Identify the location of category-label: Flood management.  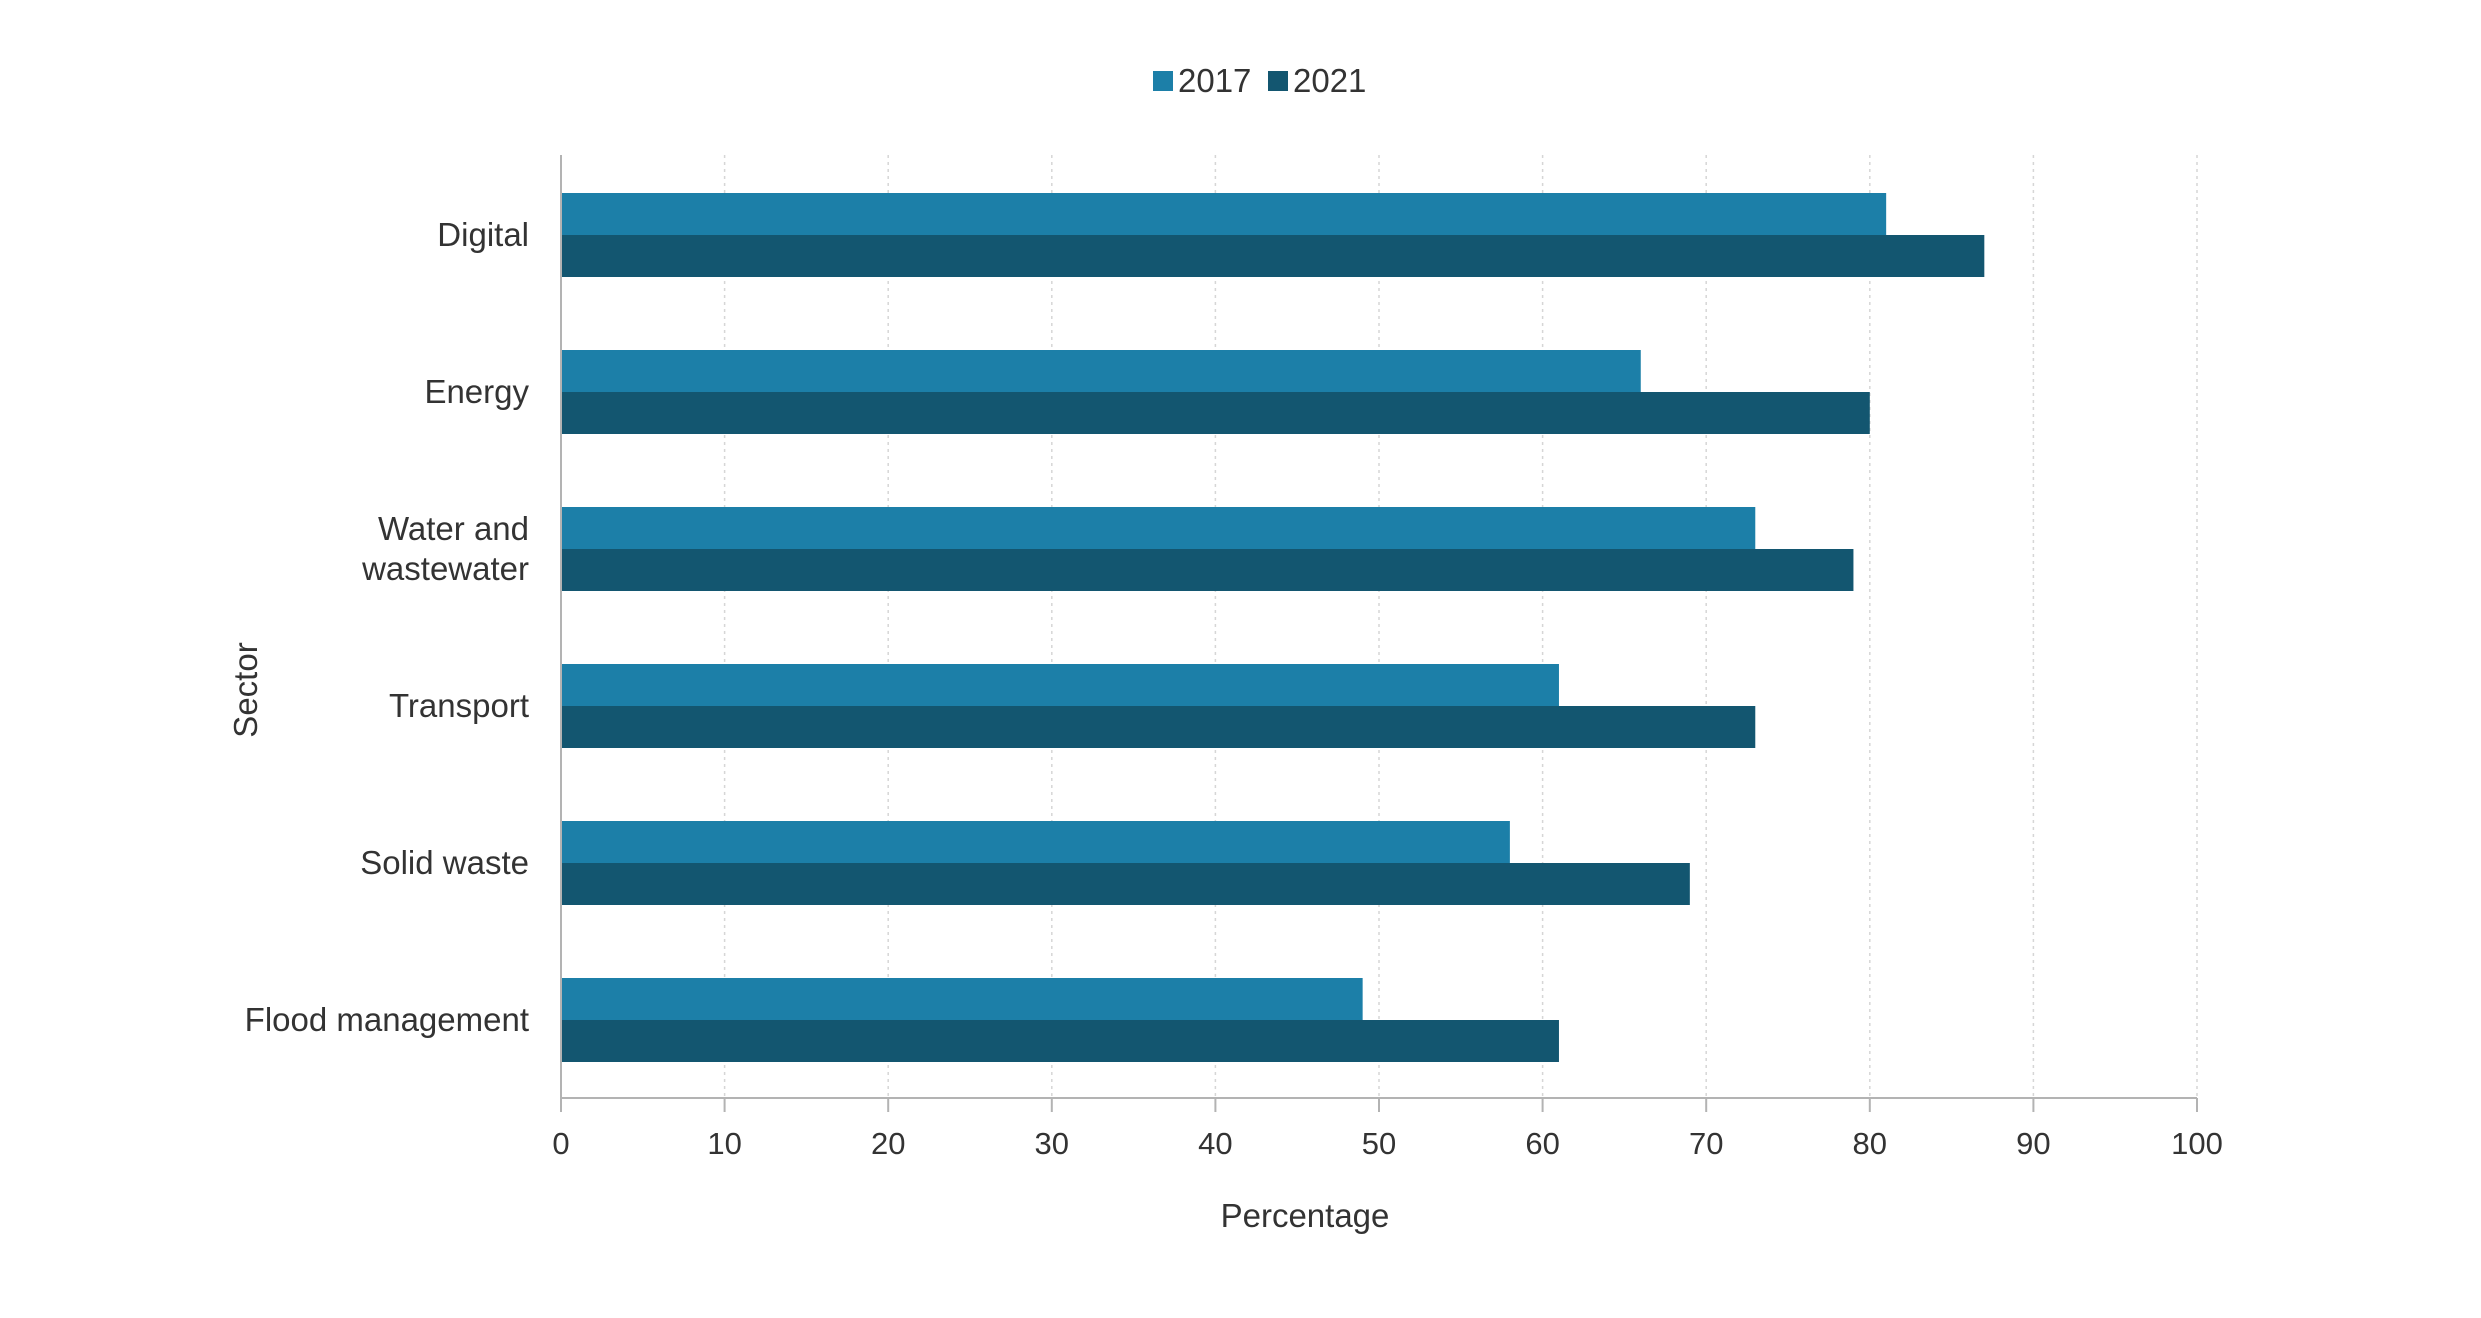
(387, 1019).